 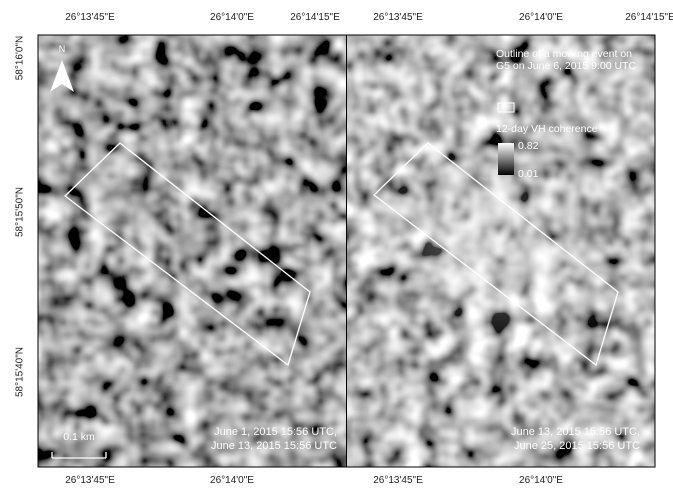 What do you see at coordinates (575, 432) in the screenshot?
I see `caption-line: June 13, 2015 15:56 UTC,` at bounding box center [575, 432].